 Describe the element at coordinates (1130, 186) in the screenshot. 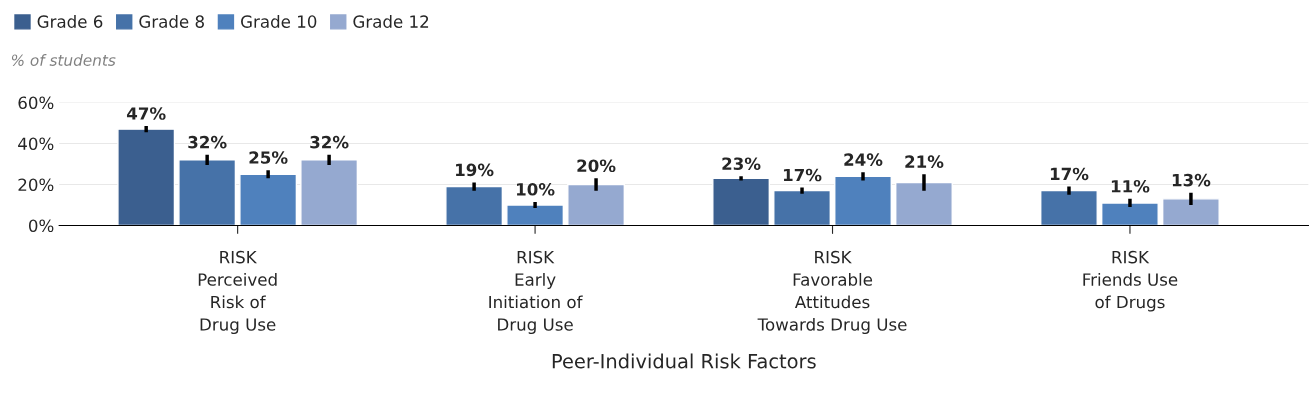

I see `data-label: 11%` at that location.